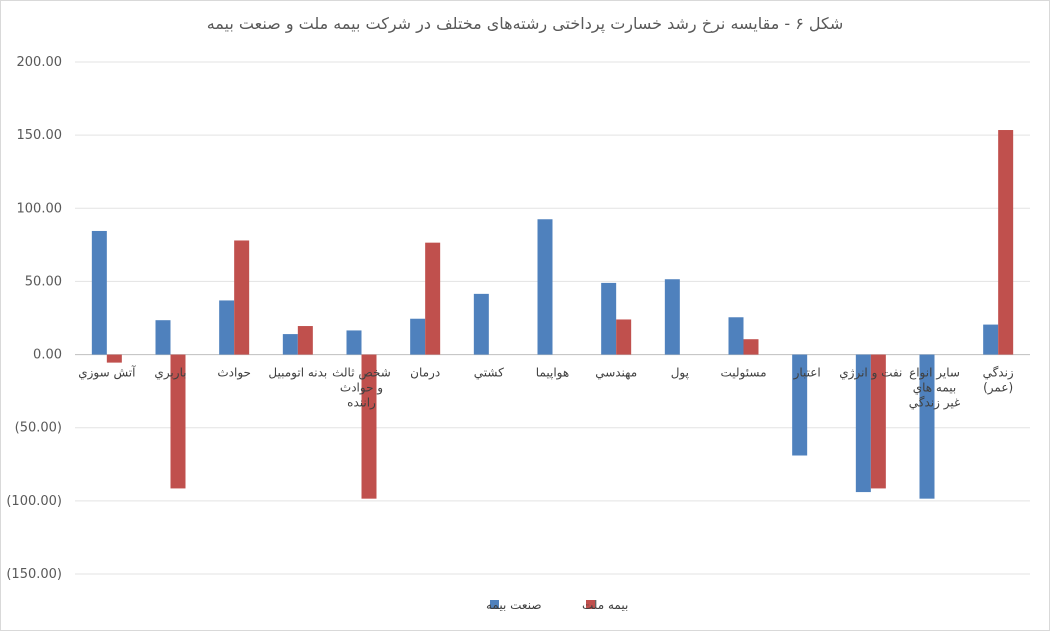 The height and width of the screenshot is (631, 1050). What do you see at coordinates (170, 373) in the screenshot?
I see `category-label: باربري` at bounding box center [170, 373].